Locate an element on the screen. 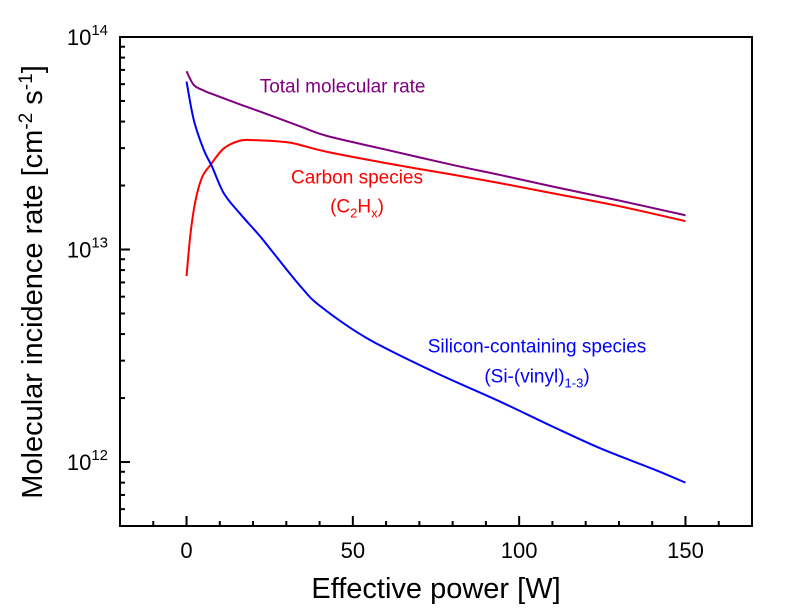 Image resolution: width=800 pixels, height=612 pixels. x-tick-label: 100 is located at coordinates (519, 550).